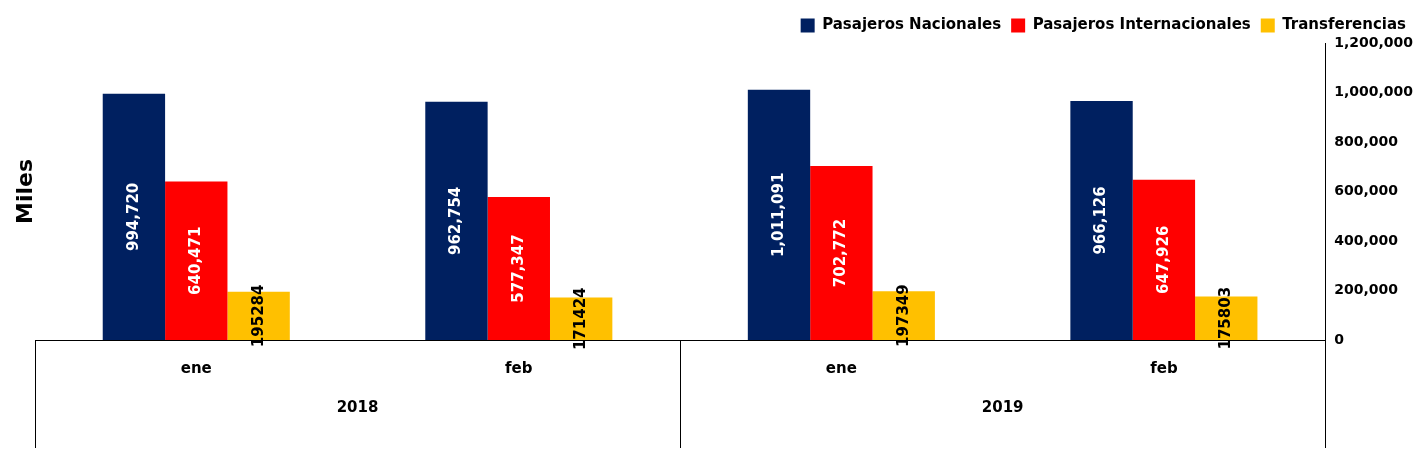 The width and height of the screenshot is (1424, 456). Describe the element at coordinates (1344, 24) in the screenshot. I see `legend-label: Transferencias` at that location.